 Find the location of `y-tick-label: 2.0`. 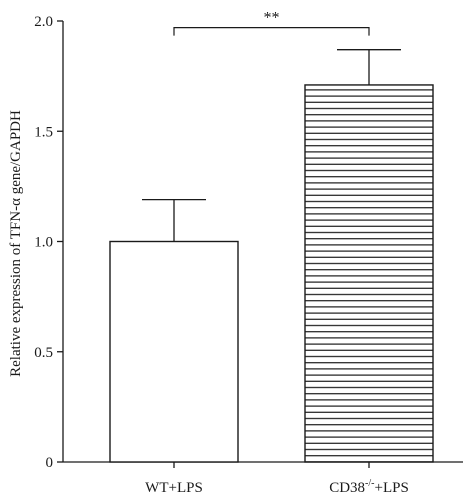

y-tick-label: 2.0 is located at coordinates (43, 22).